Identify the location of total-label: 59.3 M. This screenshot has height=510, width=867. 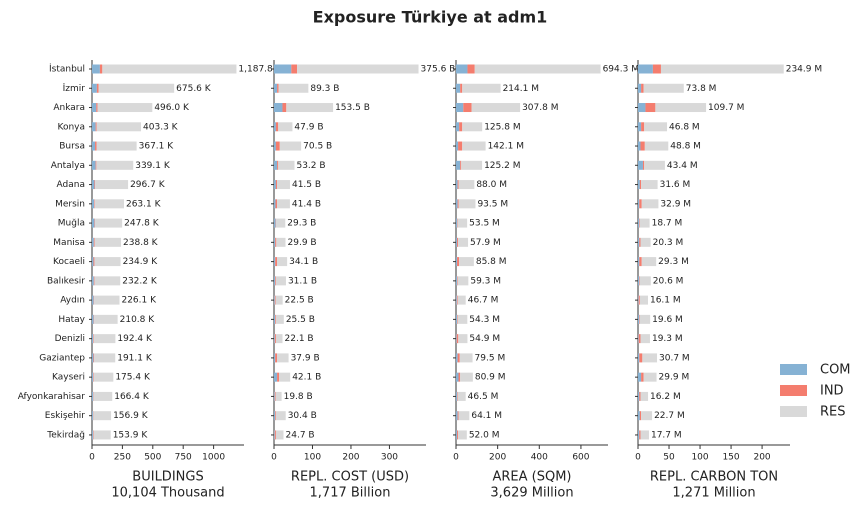
(485, 281).